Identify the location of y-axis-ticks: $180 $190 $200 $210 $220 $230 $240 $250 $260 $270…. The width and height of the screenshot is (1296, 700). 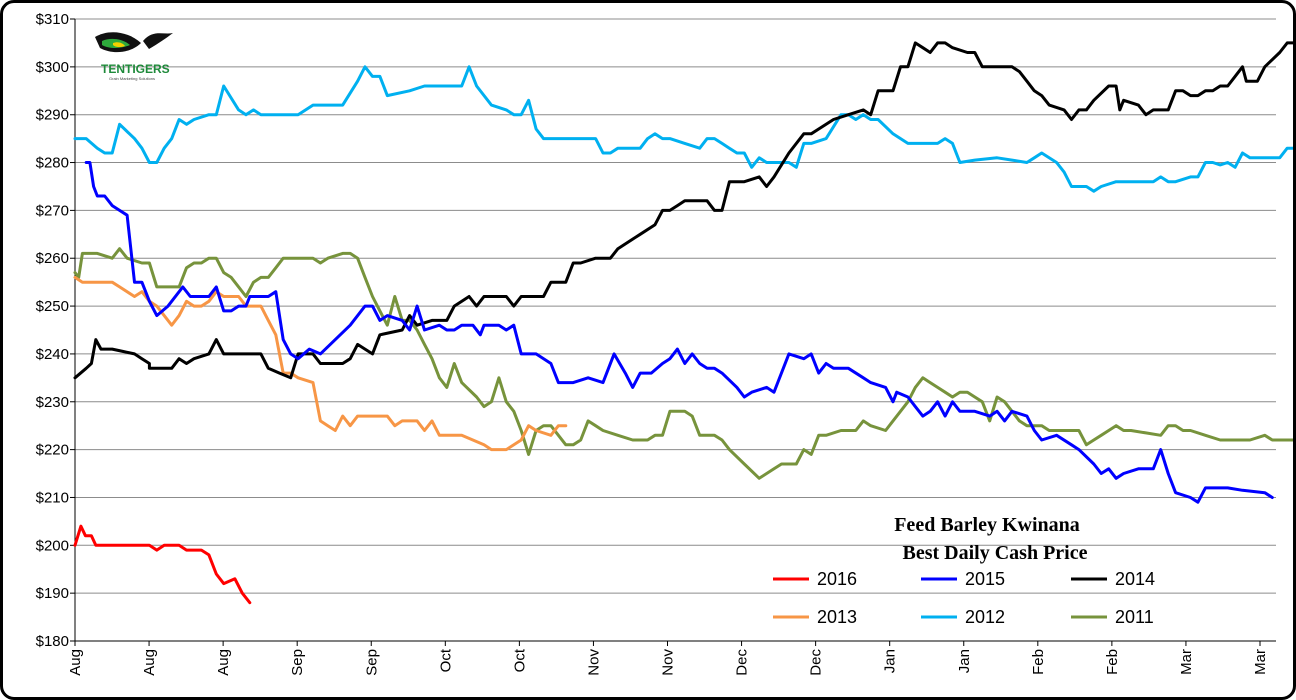
(55, 330).